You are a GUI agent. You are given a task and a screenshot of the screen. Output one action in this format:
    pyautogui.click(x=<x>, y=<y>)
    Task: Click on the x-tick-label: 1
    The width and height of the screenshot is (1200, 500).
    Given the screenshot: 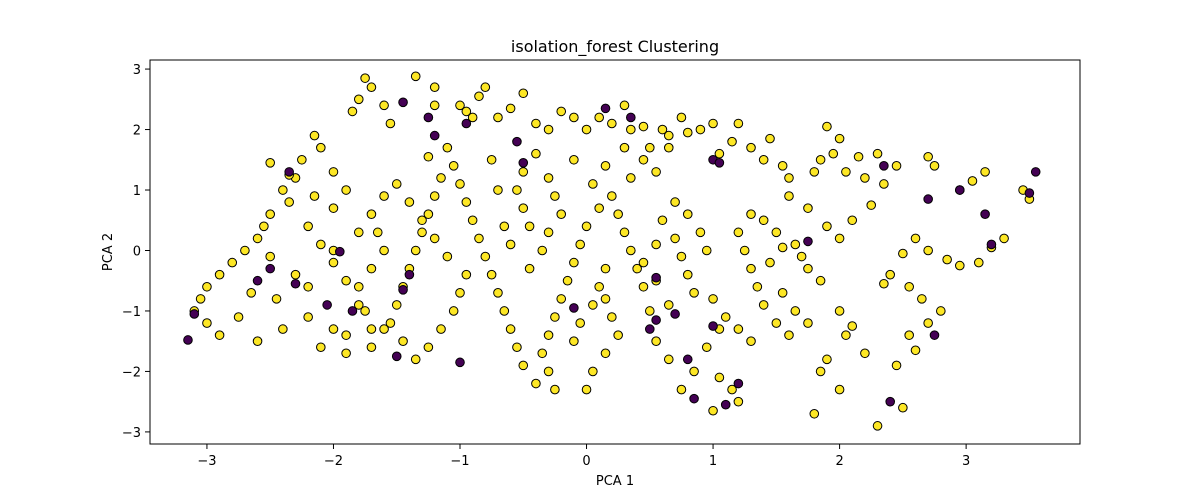 What is the action you would take?
    pyautogui.click(x=713, y=461)
    